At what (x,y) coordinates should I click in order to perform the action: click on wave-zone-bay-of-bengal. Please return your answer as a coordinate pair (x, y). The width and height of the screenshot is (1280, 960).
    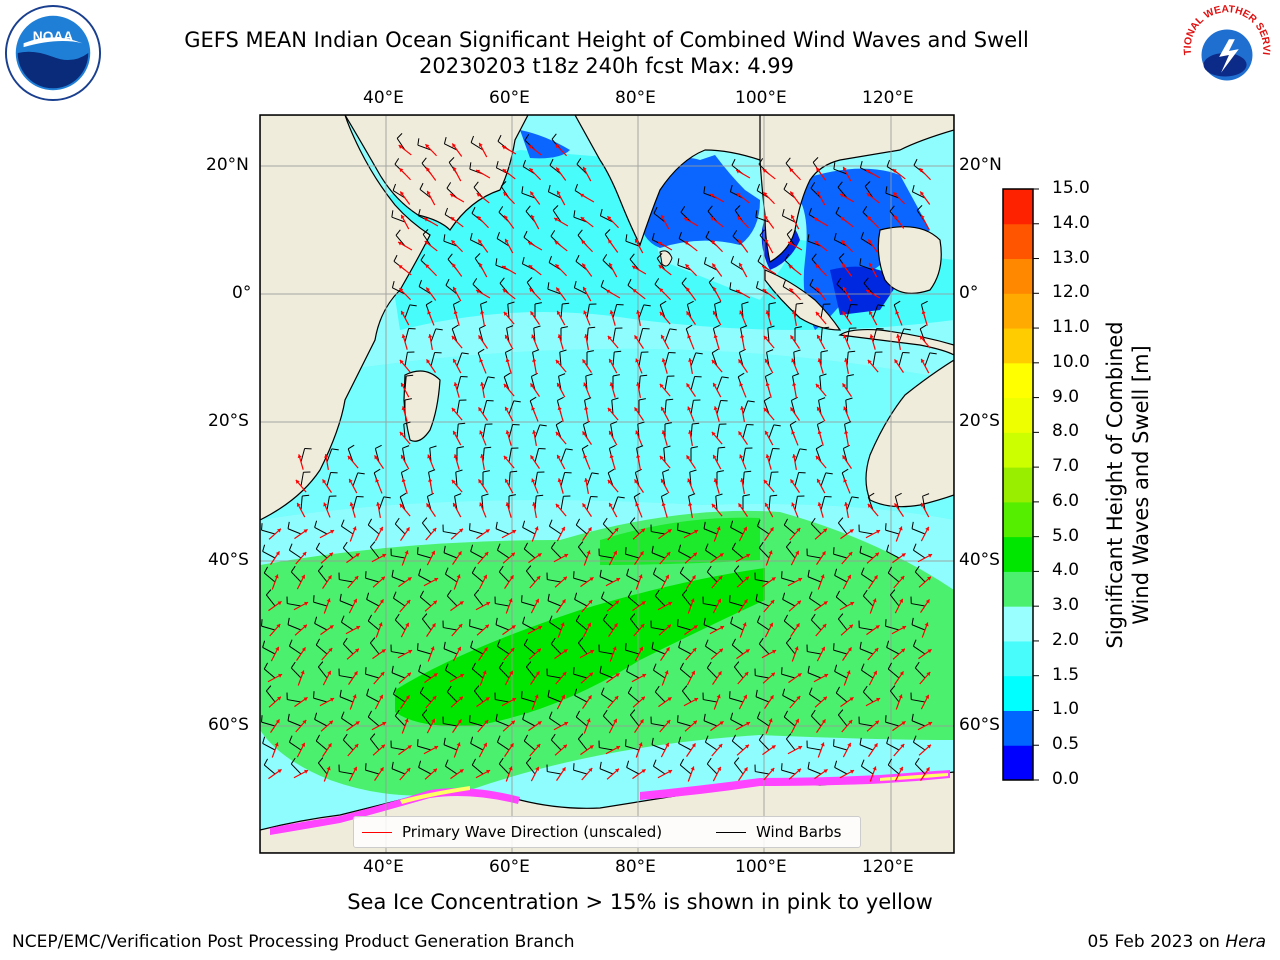
    Looking at the image, I should click on (700, 201).